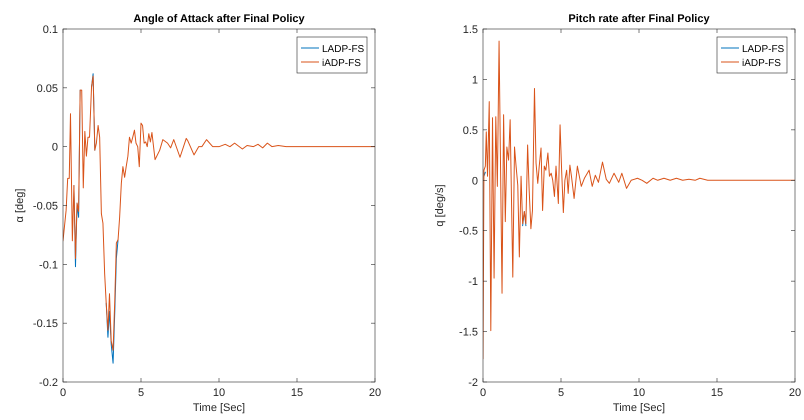 Image resolution: width=804 pixels, height=420 pixels. I want to click on y-tick-label: -2, so click(473, 383).